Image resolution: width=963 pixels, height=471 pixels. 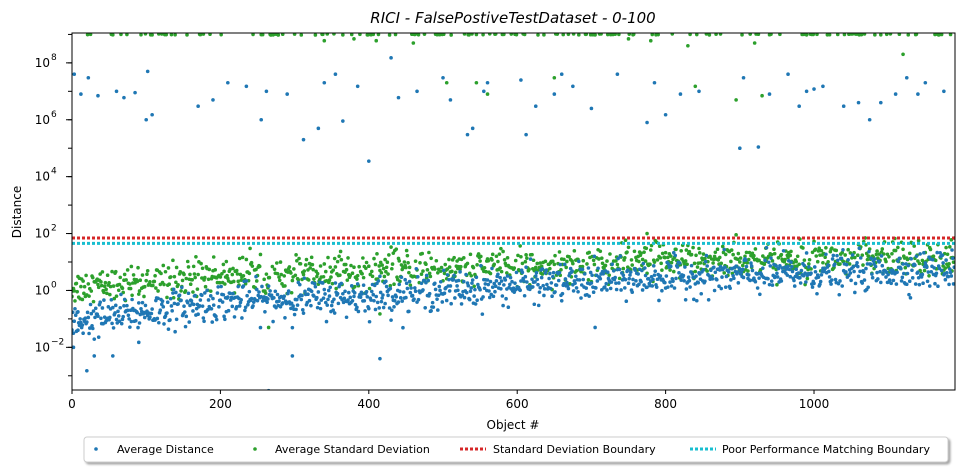 I want to click on legend-marker-average-standard-deviation, so click(x=255, y=449).